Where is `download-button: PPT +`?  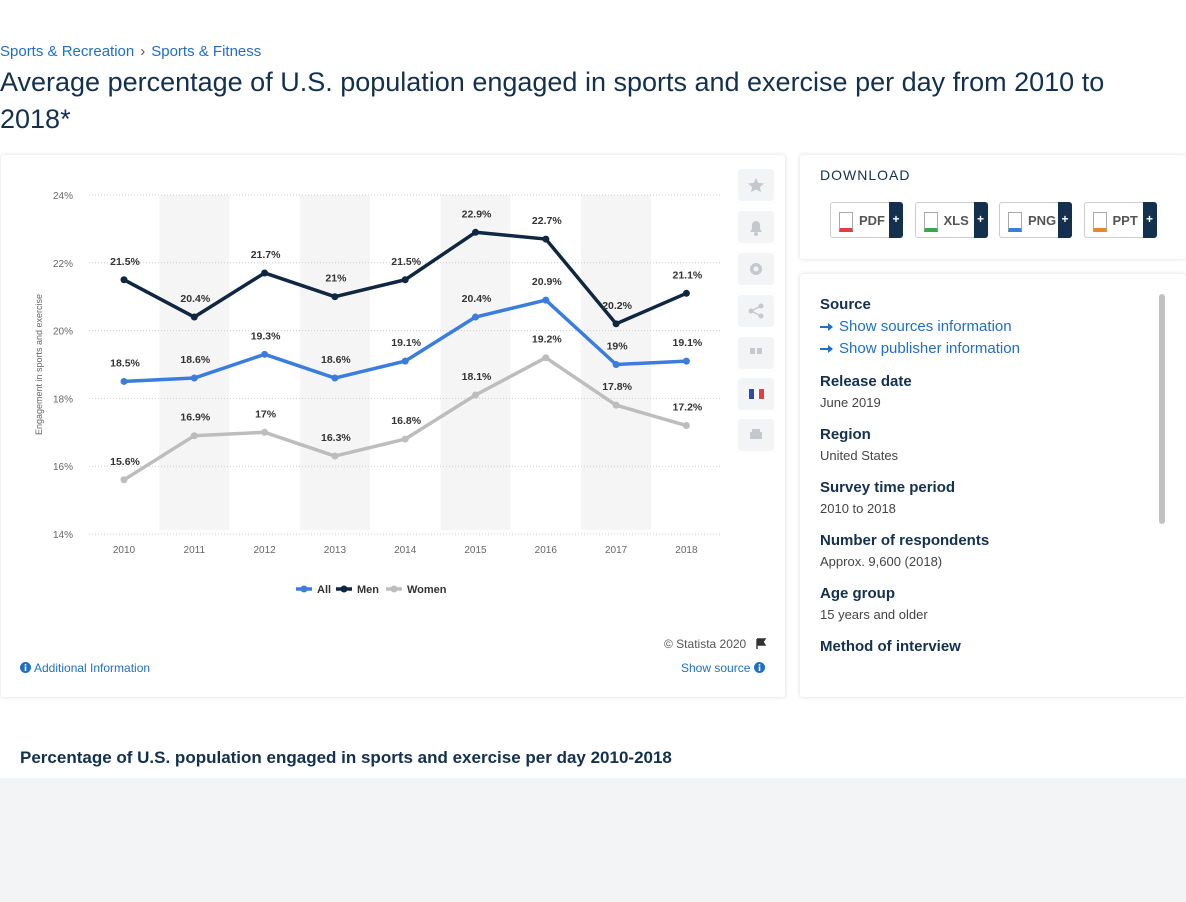 download-button: PPT + is located at coordinates (1120, 220).